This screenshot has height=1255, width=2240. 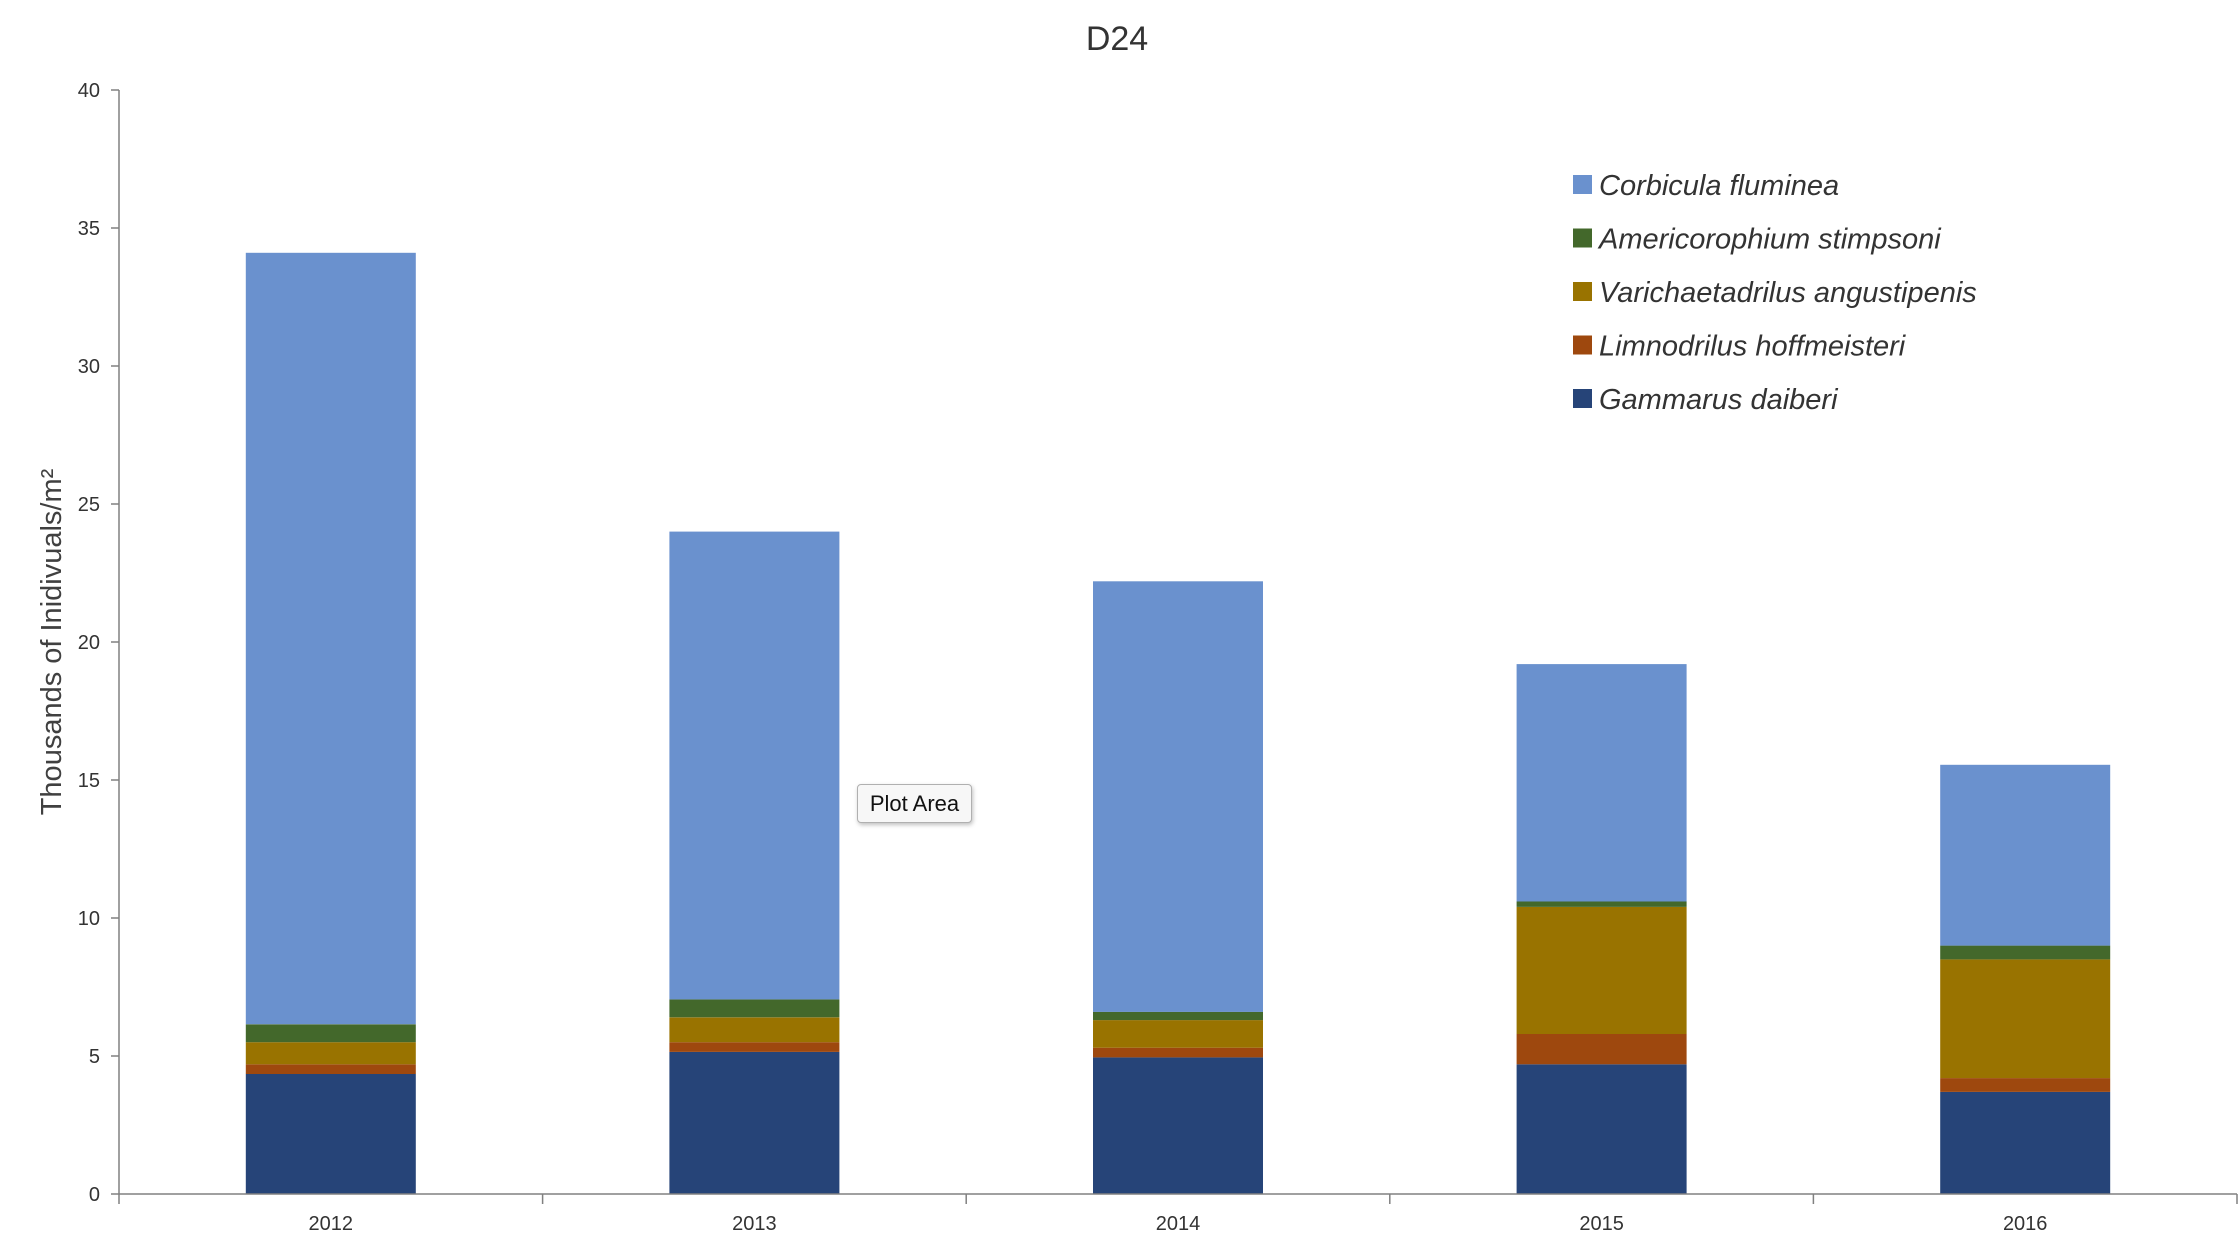 What do you see at coordinates (89, 91) in the screenshot?
I see `y-tick-label: 40` at bounding box center [89, 91].